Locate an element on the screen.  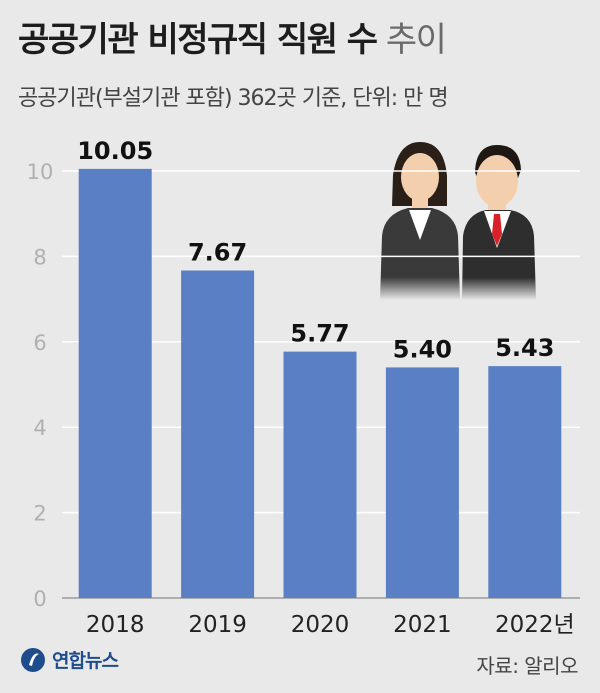
chart-title: 공공기관 비정규직 직원 수 추이 is located at coordinates (232, 36).